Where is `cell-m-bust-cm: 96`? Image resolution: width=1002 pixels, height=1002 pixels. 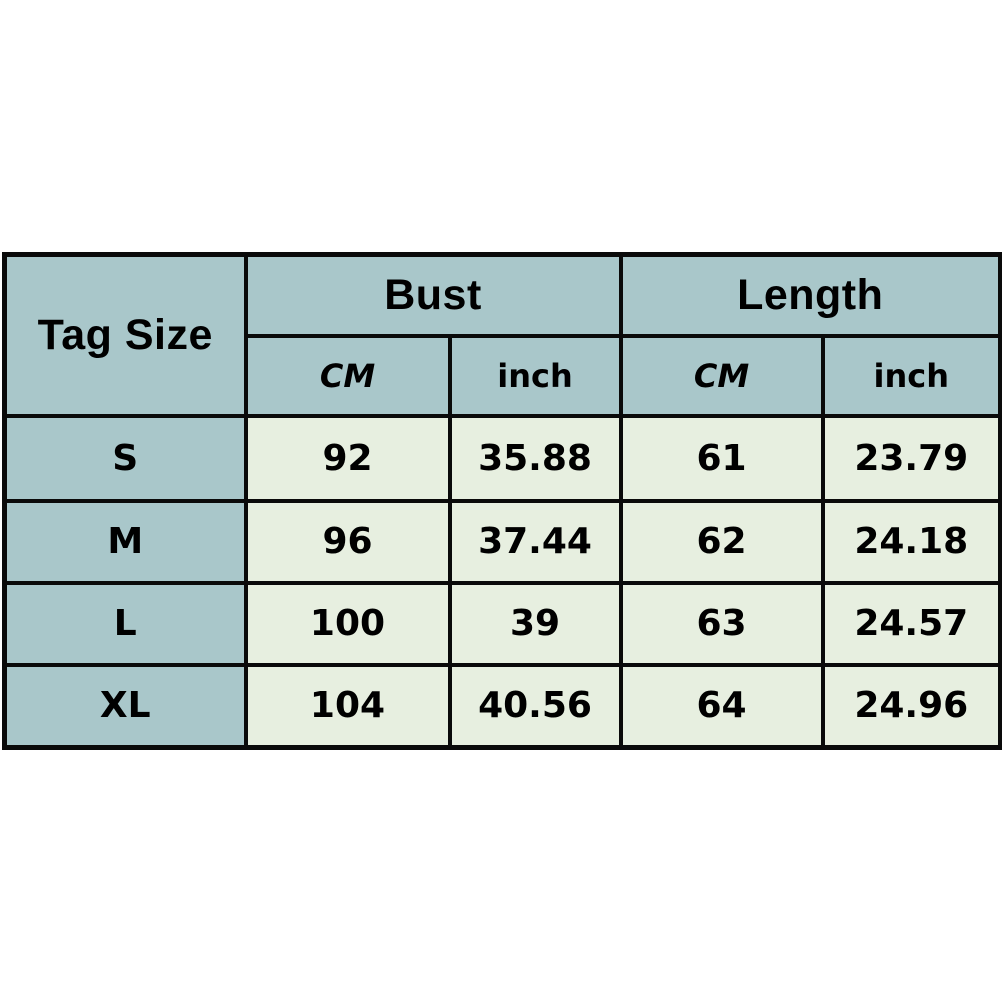
cell-m-bust-cm: 96 is located at coordinates (347, 541).